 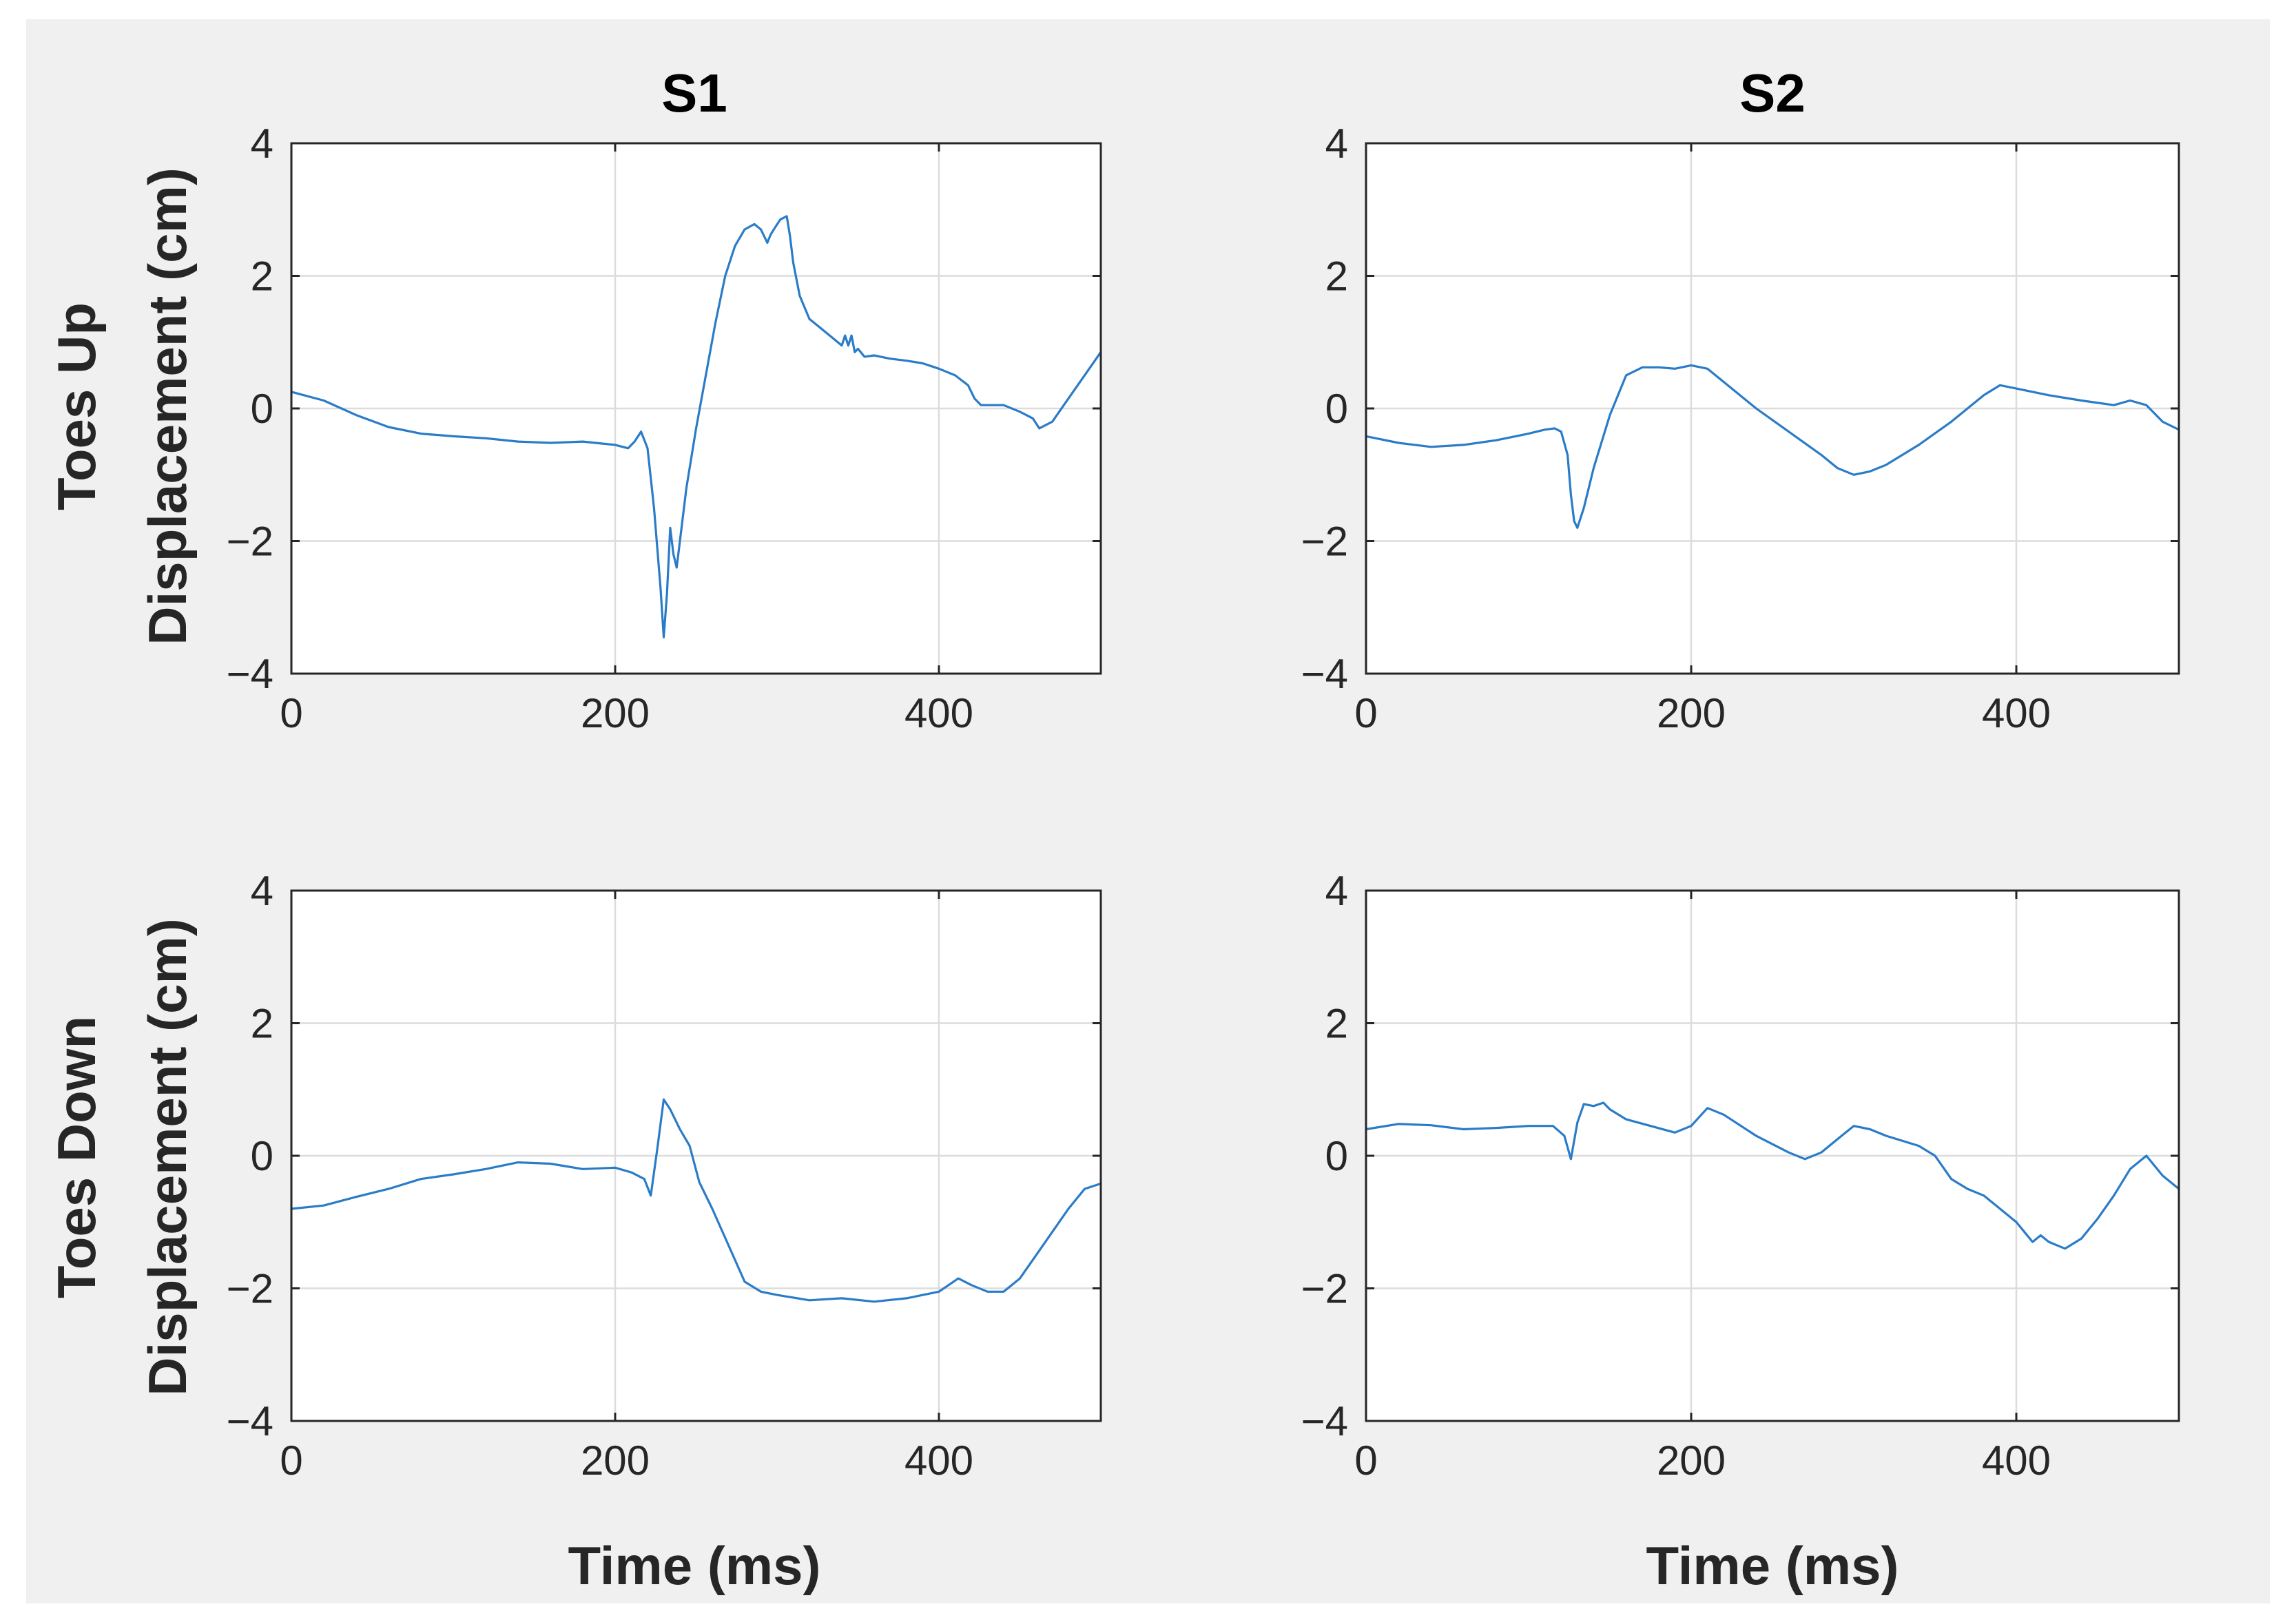 I want to click on subplot-title: S2, so click(x=1772, y=93).